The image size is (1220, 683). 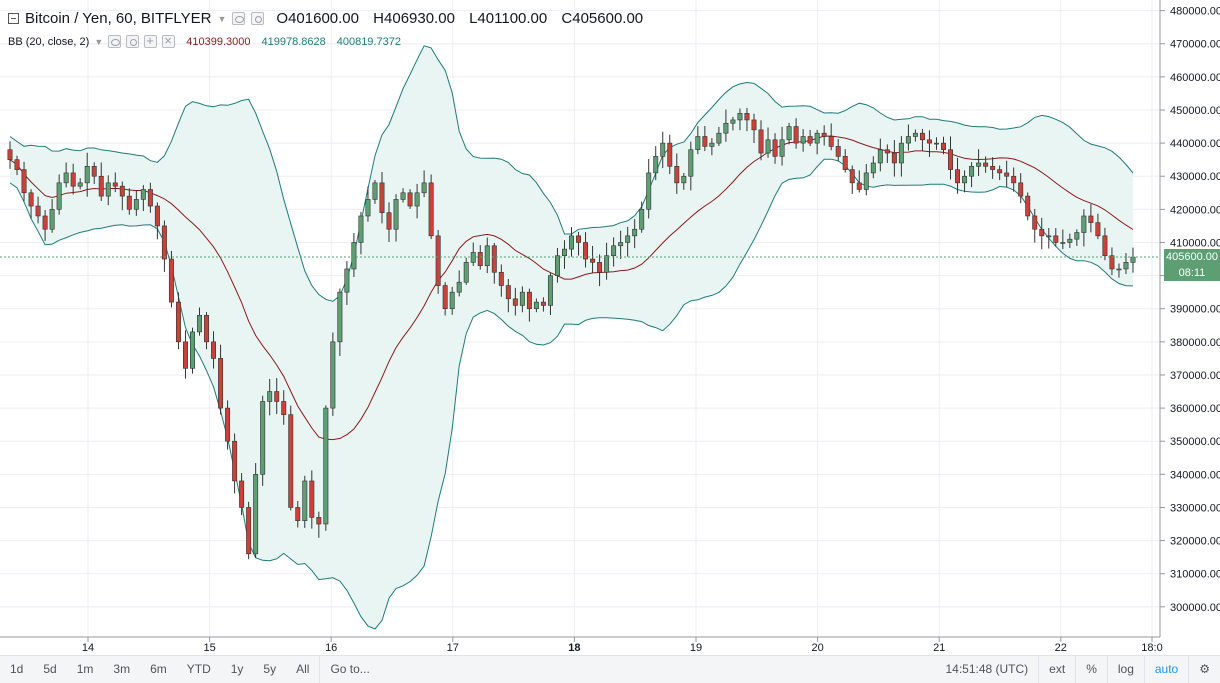 I want to click on time-tick-label: 18, so click(x=574, y=648).